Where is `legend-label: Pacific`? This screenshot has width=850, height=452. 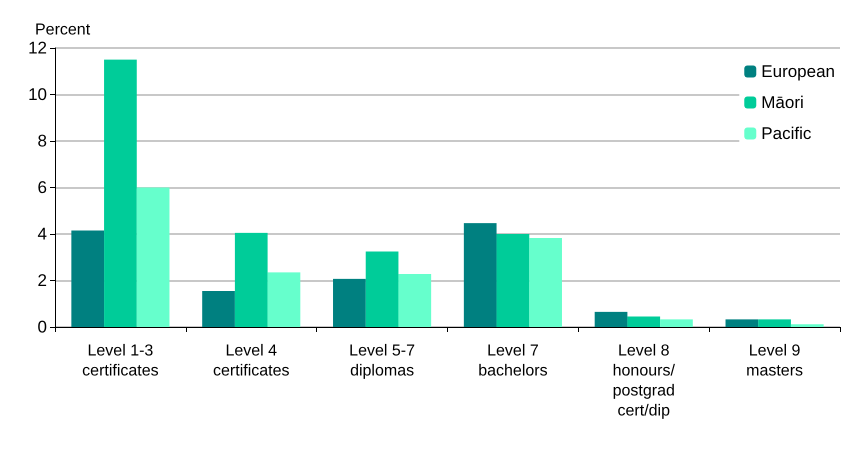
legend-label: Pacific is located at coordinates (786, 133).